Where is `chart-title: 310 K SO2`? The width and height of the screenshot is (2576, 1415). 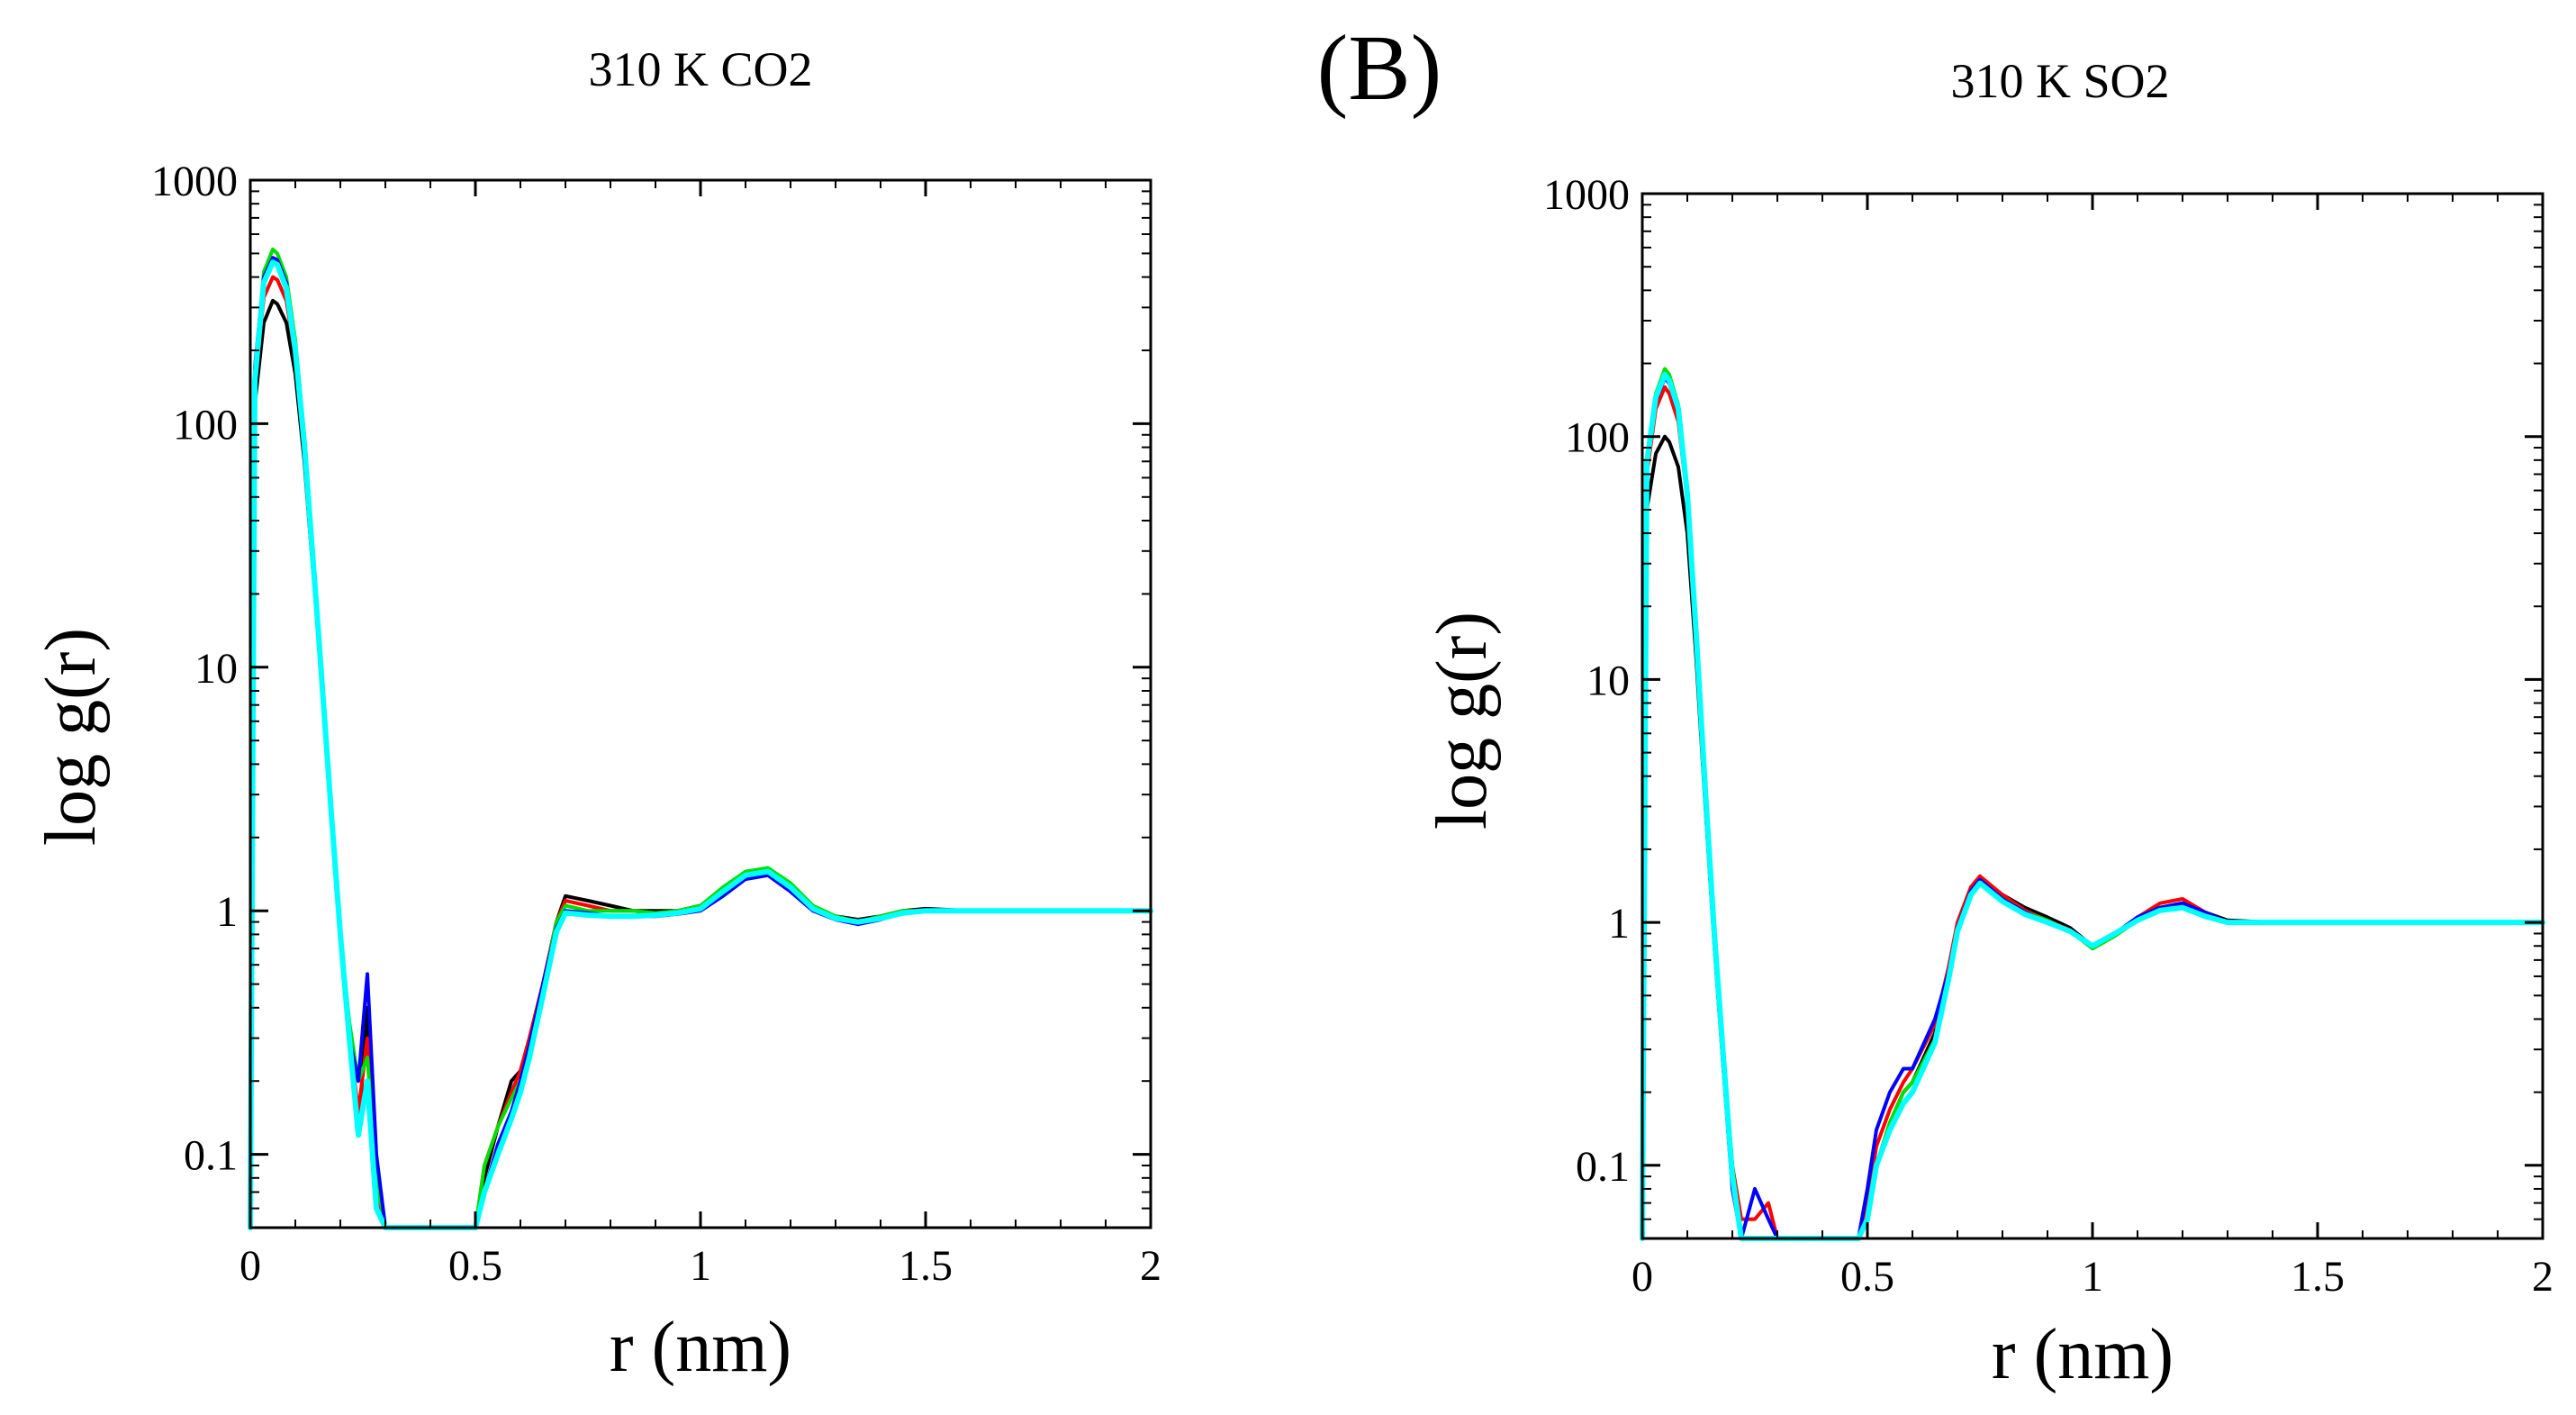
chart-title: 310 K SO2 is located at coordinates (2059, 81).